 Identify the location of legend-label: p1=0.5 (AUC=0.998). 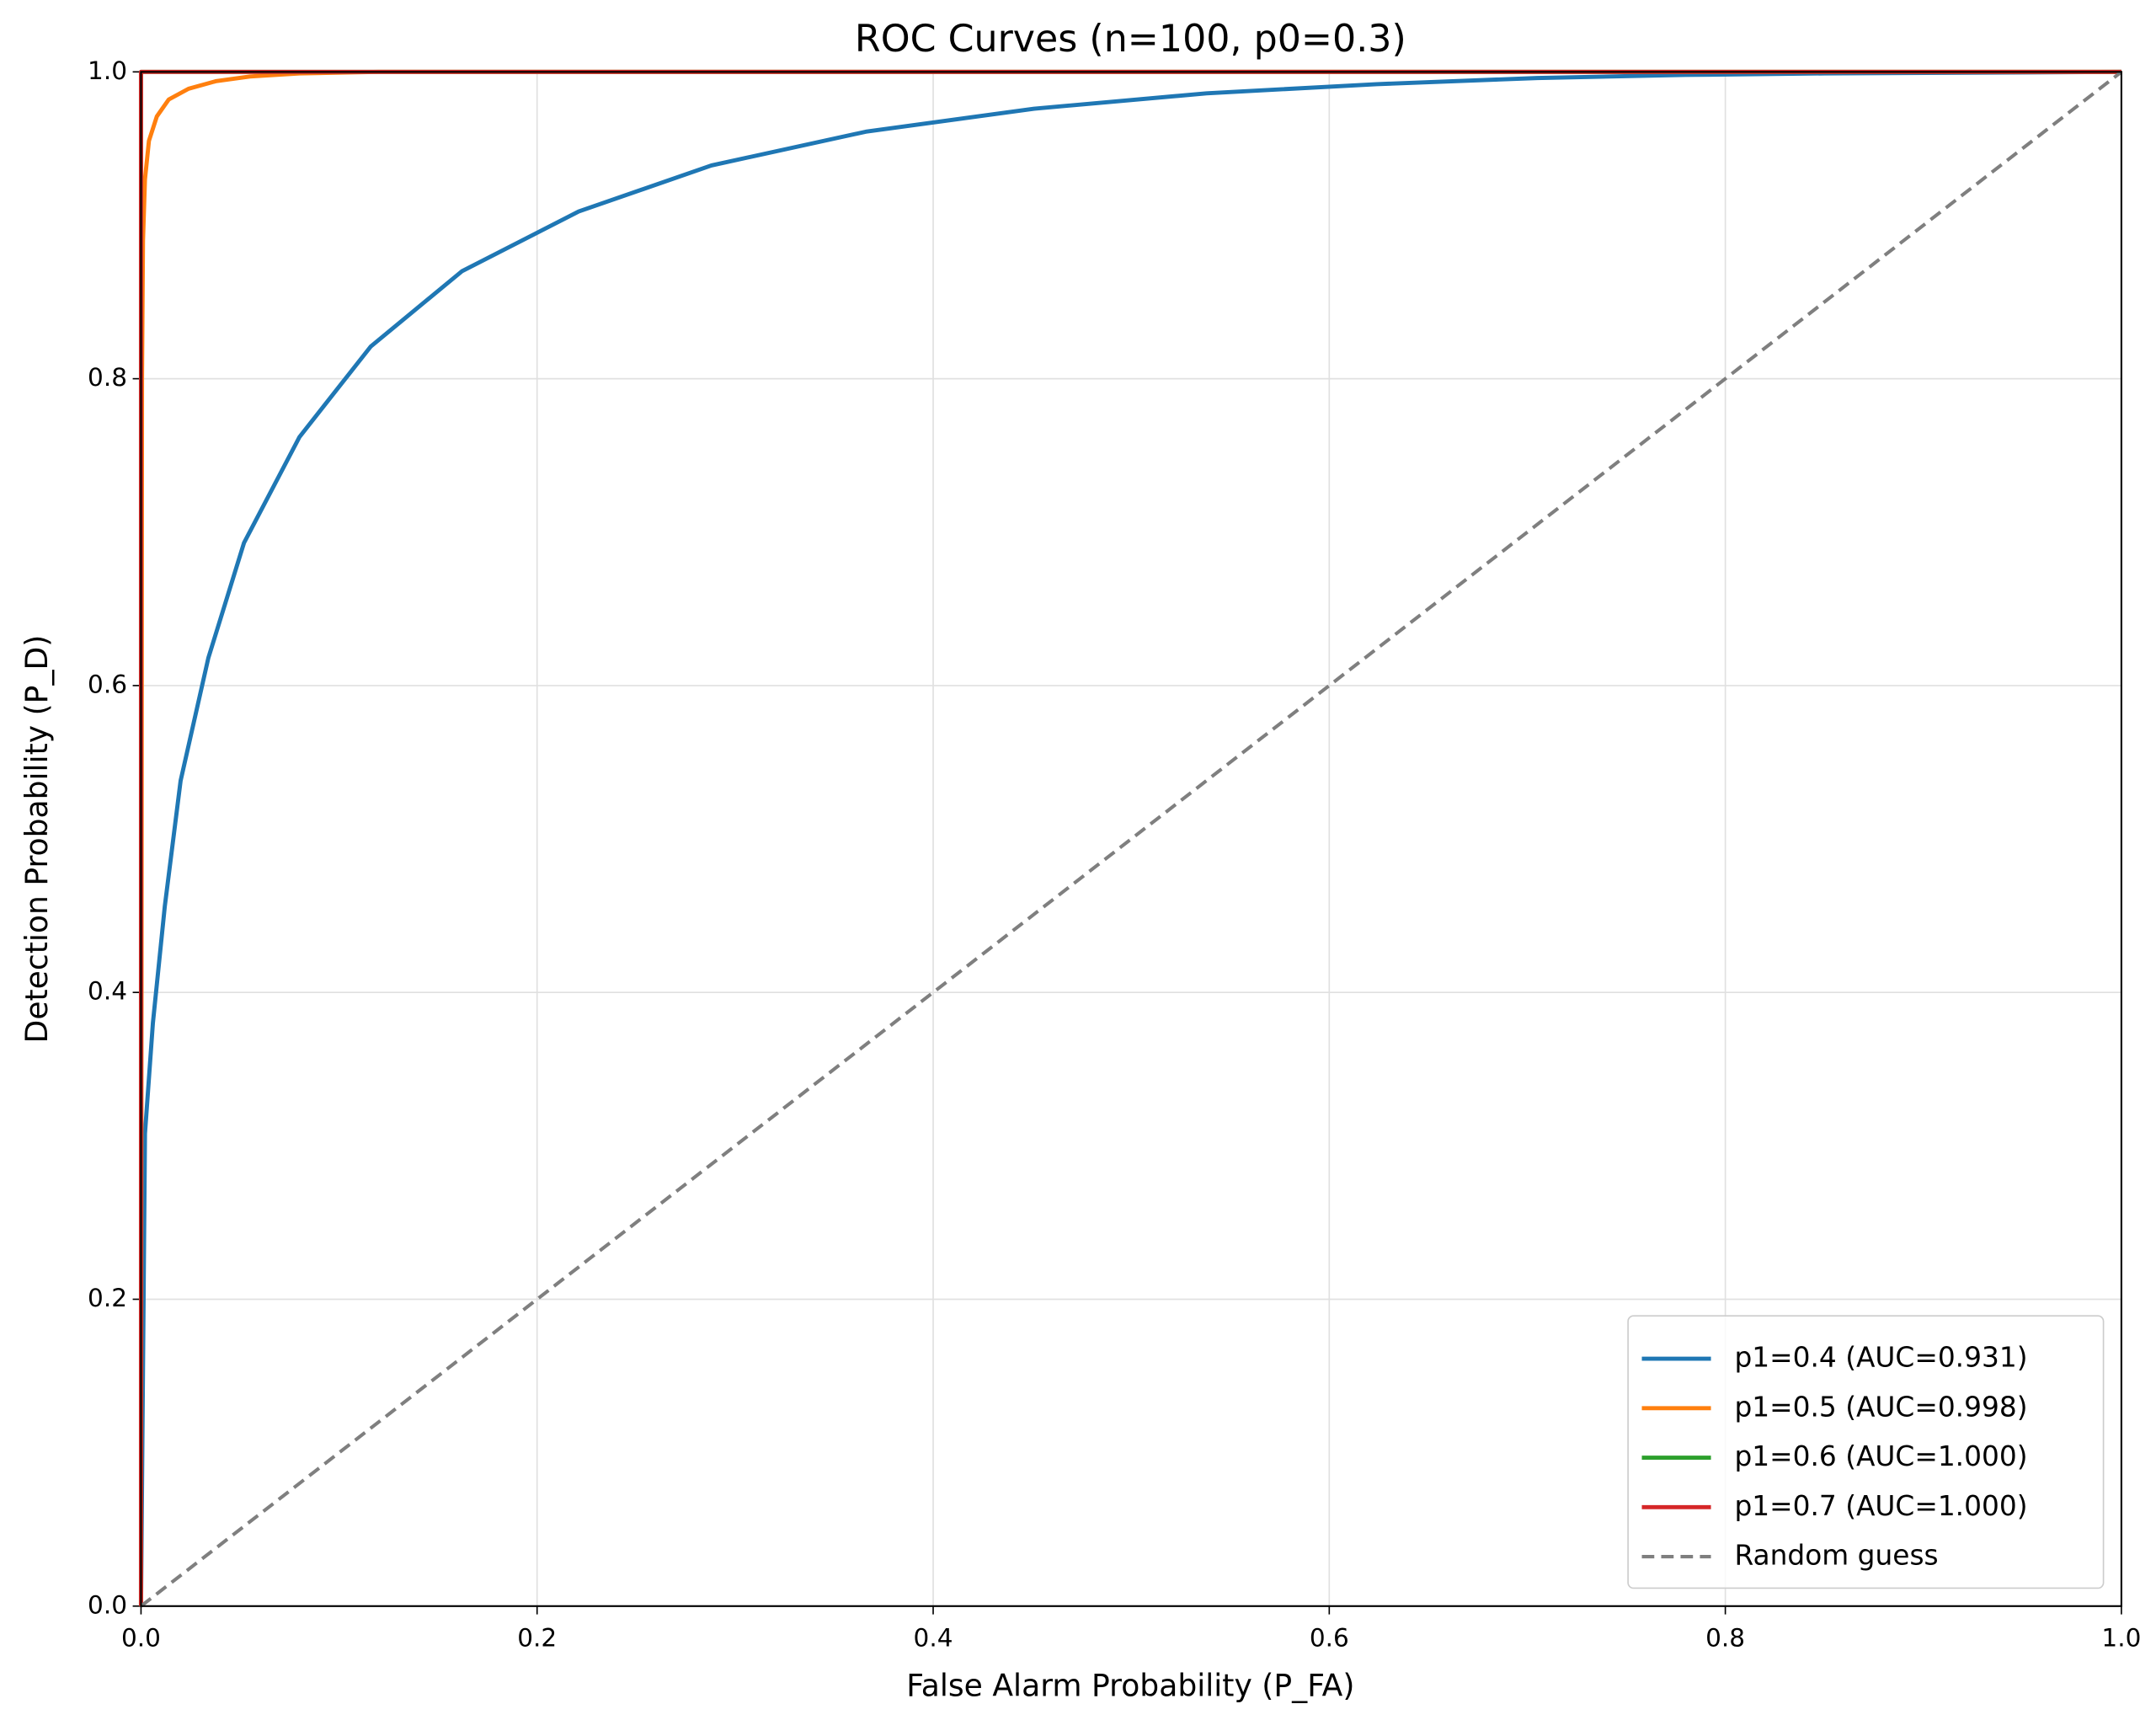
(1880, 1407).